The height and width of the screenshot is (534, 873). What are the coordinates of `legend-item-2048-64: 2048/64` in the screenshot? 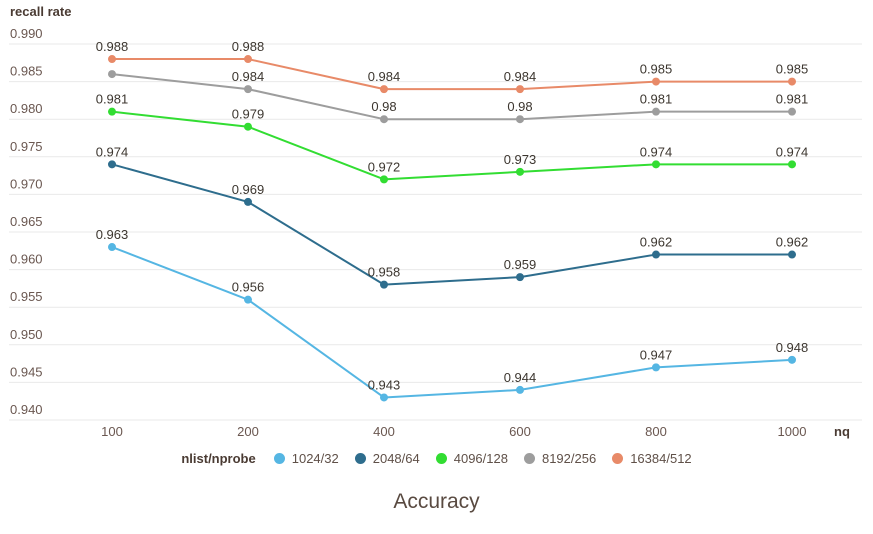 It's located at (387, 458).